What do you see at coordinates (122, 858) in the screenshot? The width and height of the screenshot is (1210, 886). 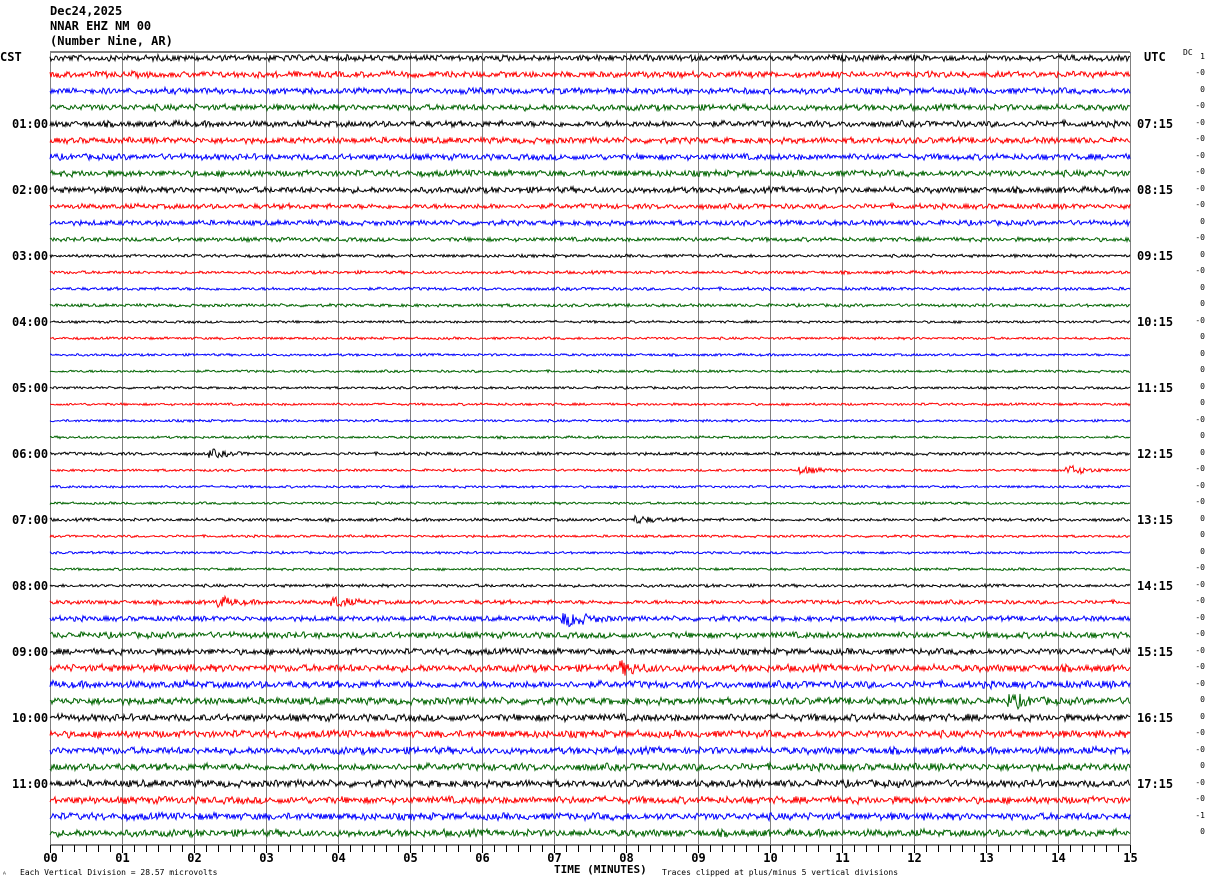 I see `x-tick-label: 01` at bounding box center [122, 858].